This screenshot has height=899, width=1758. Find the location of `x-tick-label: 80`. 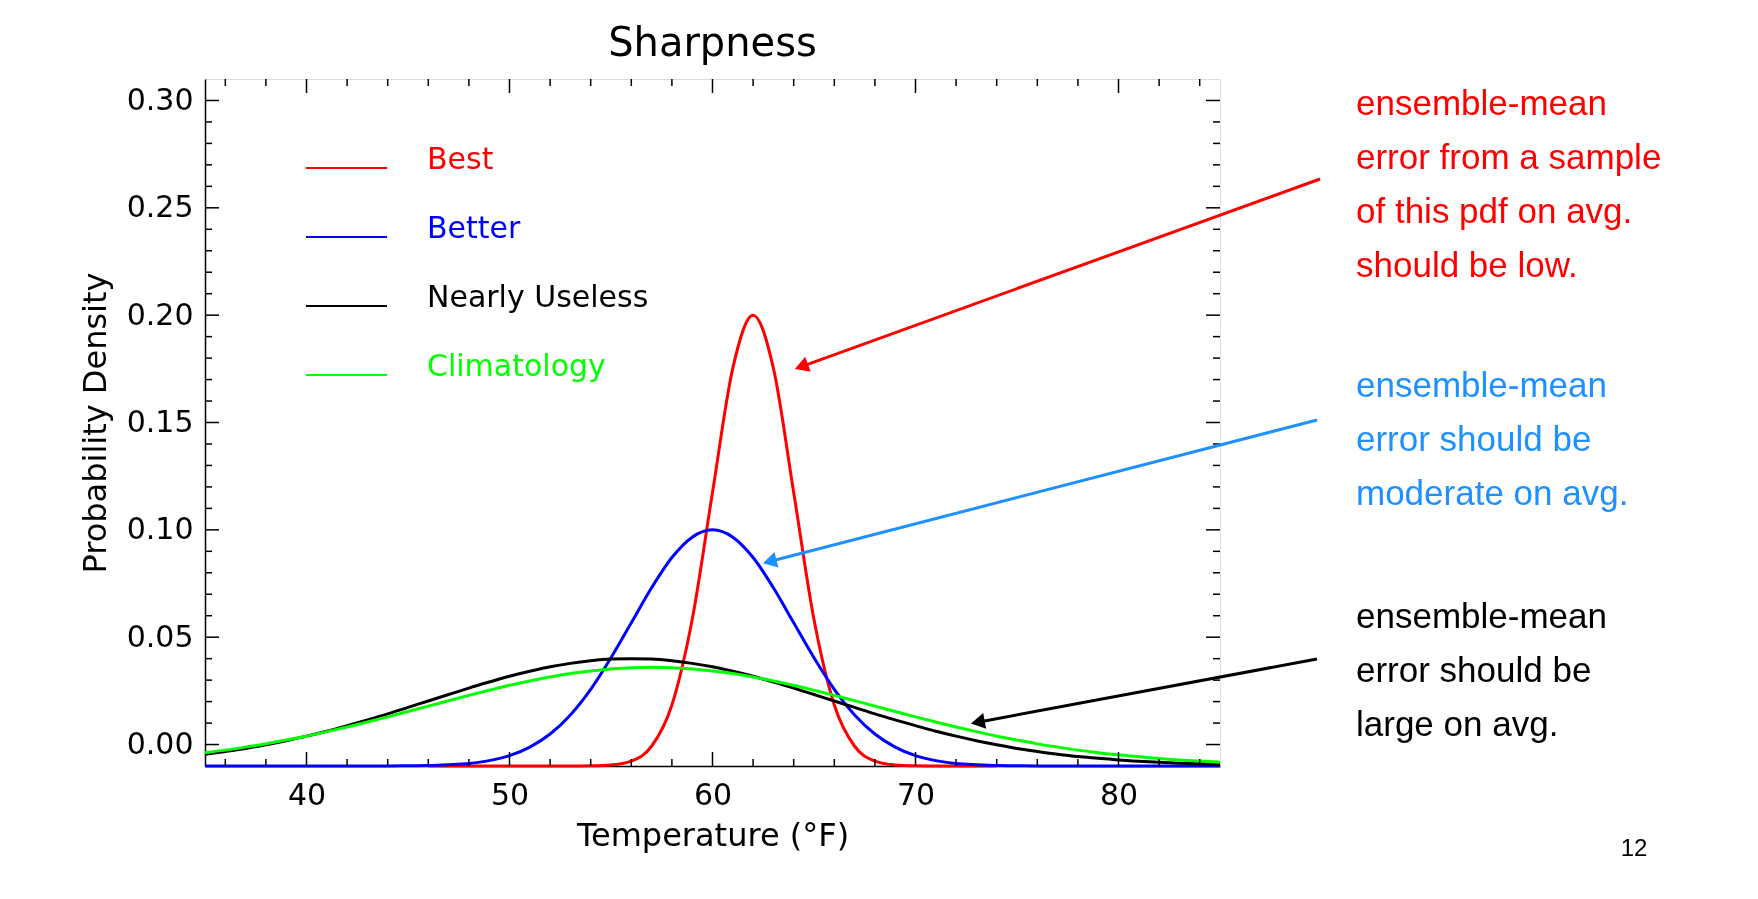

x-tick-label: 80 is located at coordinates (1119, 794).